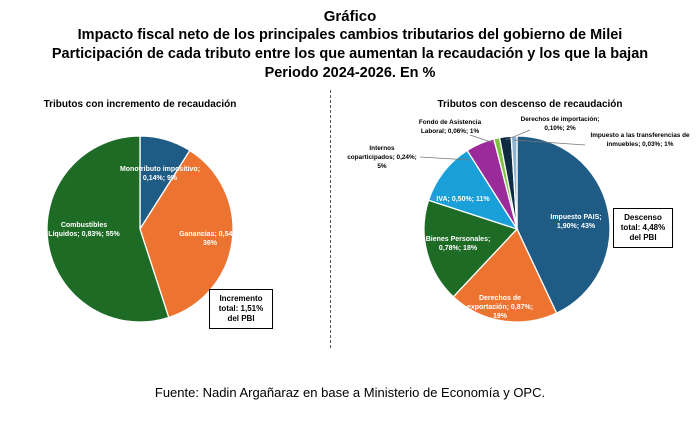 This screenshot has height=425, width=700. I want to click on slice-label-1-1: Derechos de exportación; 0,87%; 19%, so click(500, 307).